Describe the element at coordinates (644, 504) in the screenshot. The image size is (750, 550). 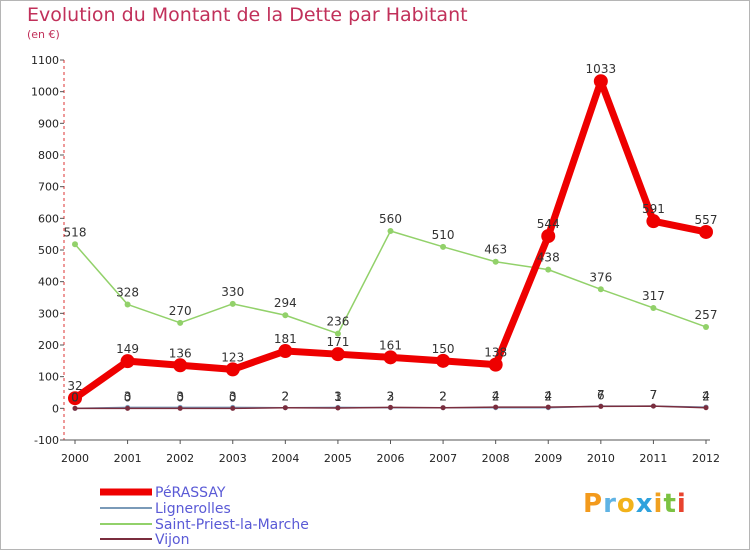
I see `logo-letter: x` at that location.